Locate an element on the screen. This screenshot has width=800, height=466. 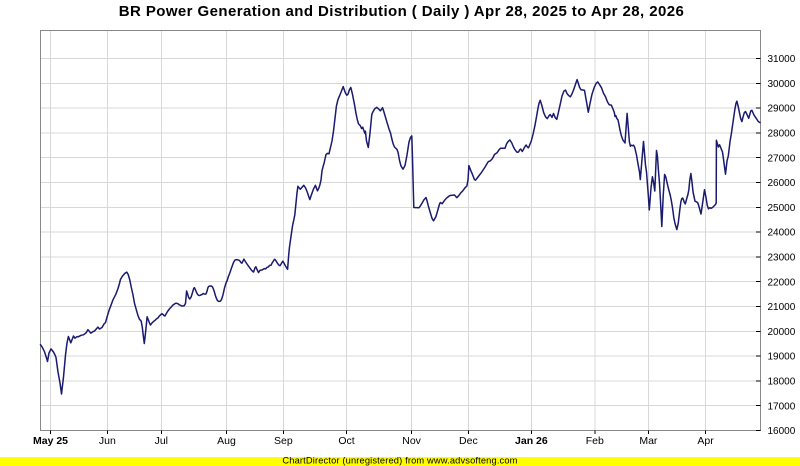
svg-text: 28000 is located at coordinates (782, 134).